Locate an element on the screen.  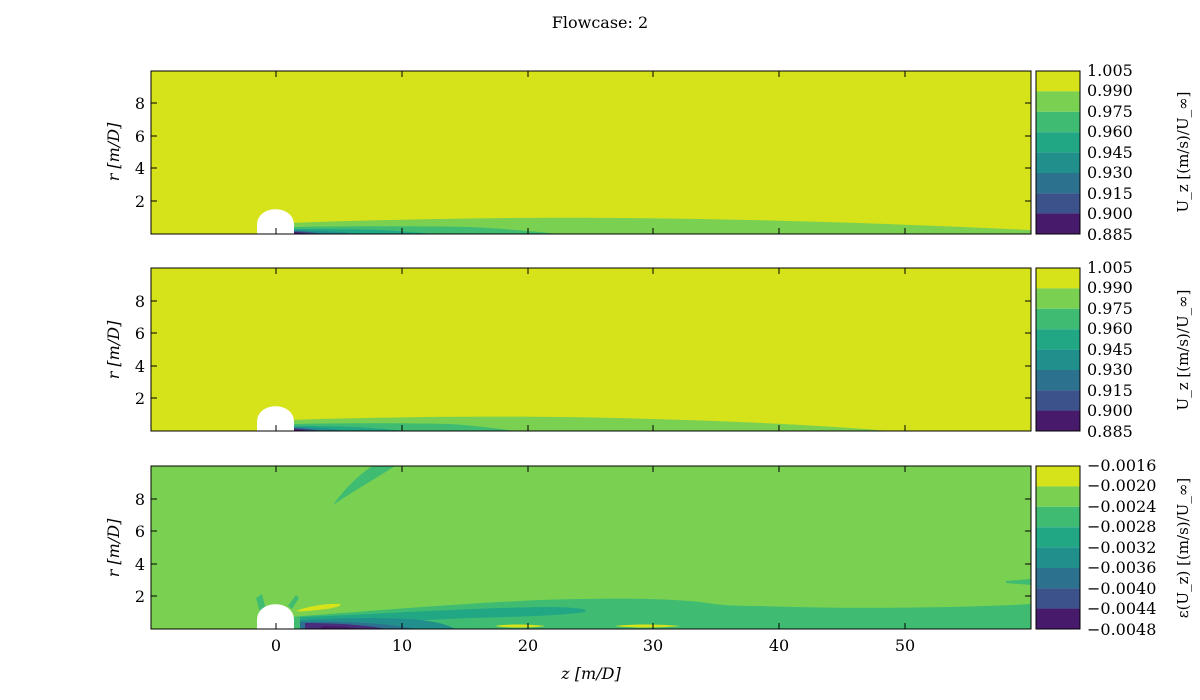
colorbar-3-label: ε(U_z) [(m/s)/U_∞] is located at coordinates (1183, 548).